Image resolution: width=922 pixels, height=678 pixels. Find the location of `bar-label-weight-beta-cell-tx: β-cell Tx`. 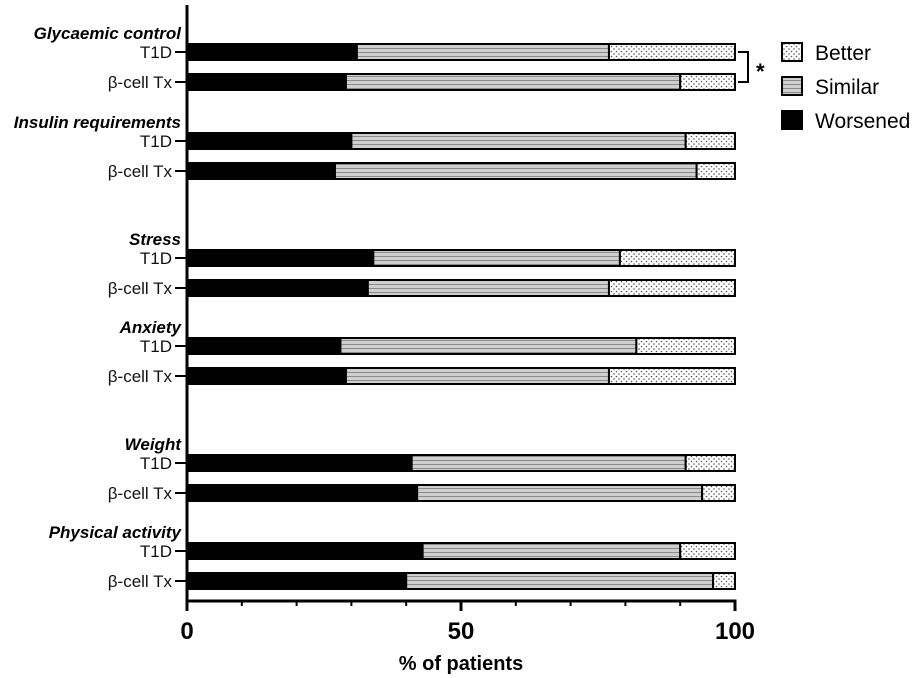

bar-label-weight-beta-cell-tx: β-cell Tx is located at coordinates (140, 493).